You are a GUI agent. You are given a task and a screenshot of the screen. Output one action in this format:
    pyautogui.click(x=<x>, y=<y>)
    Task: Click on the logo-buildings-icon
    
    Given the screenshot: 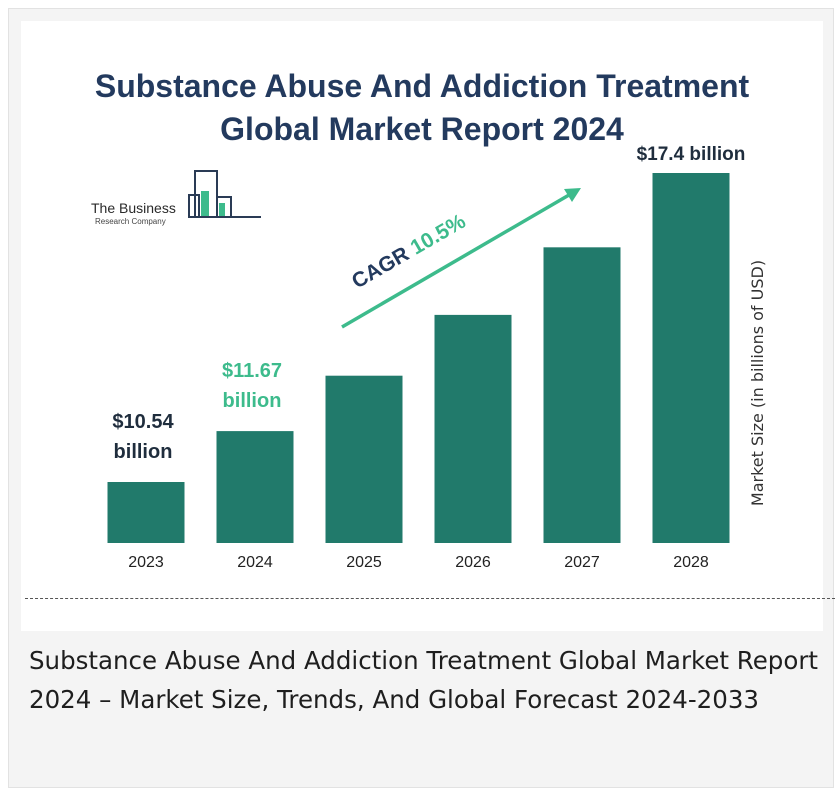 What is the action you would take?
    pyautogui.click(x=224, y=194)
    